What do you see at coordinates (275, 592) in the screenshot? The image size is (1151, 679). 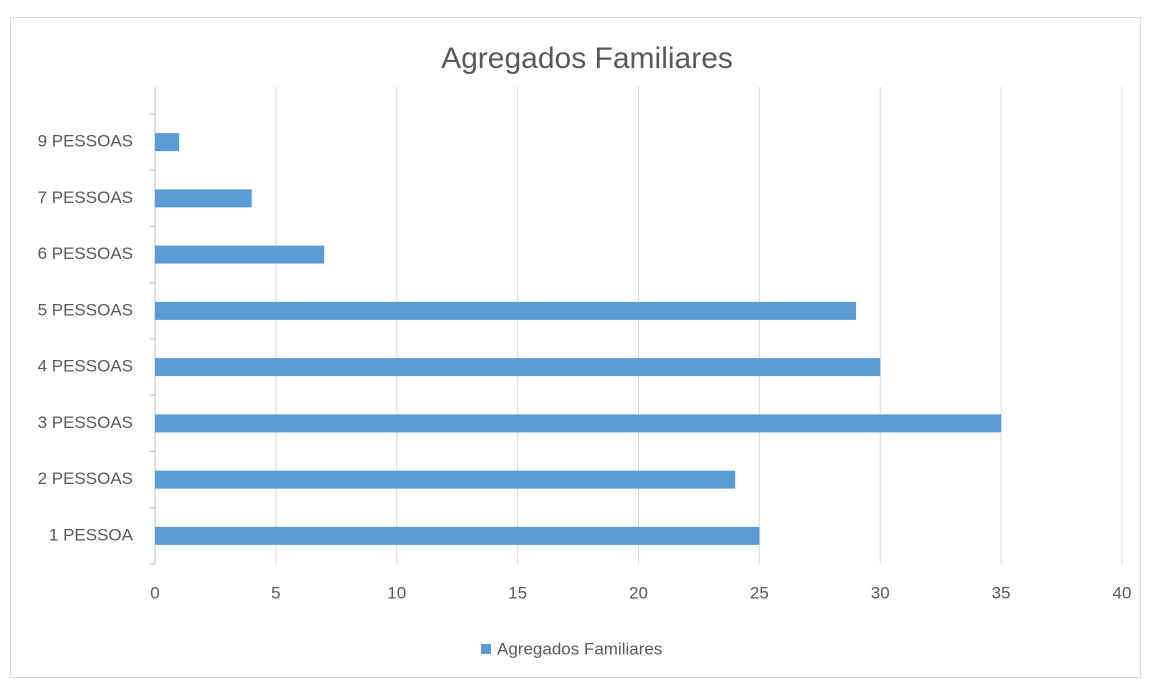 I see `x-tick-label: 5` at bounding box center [275, 592].